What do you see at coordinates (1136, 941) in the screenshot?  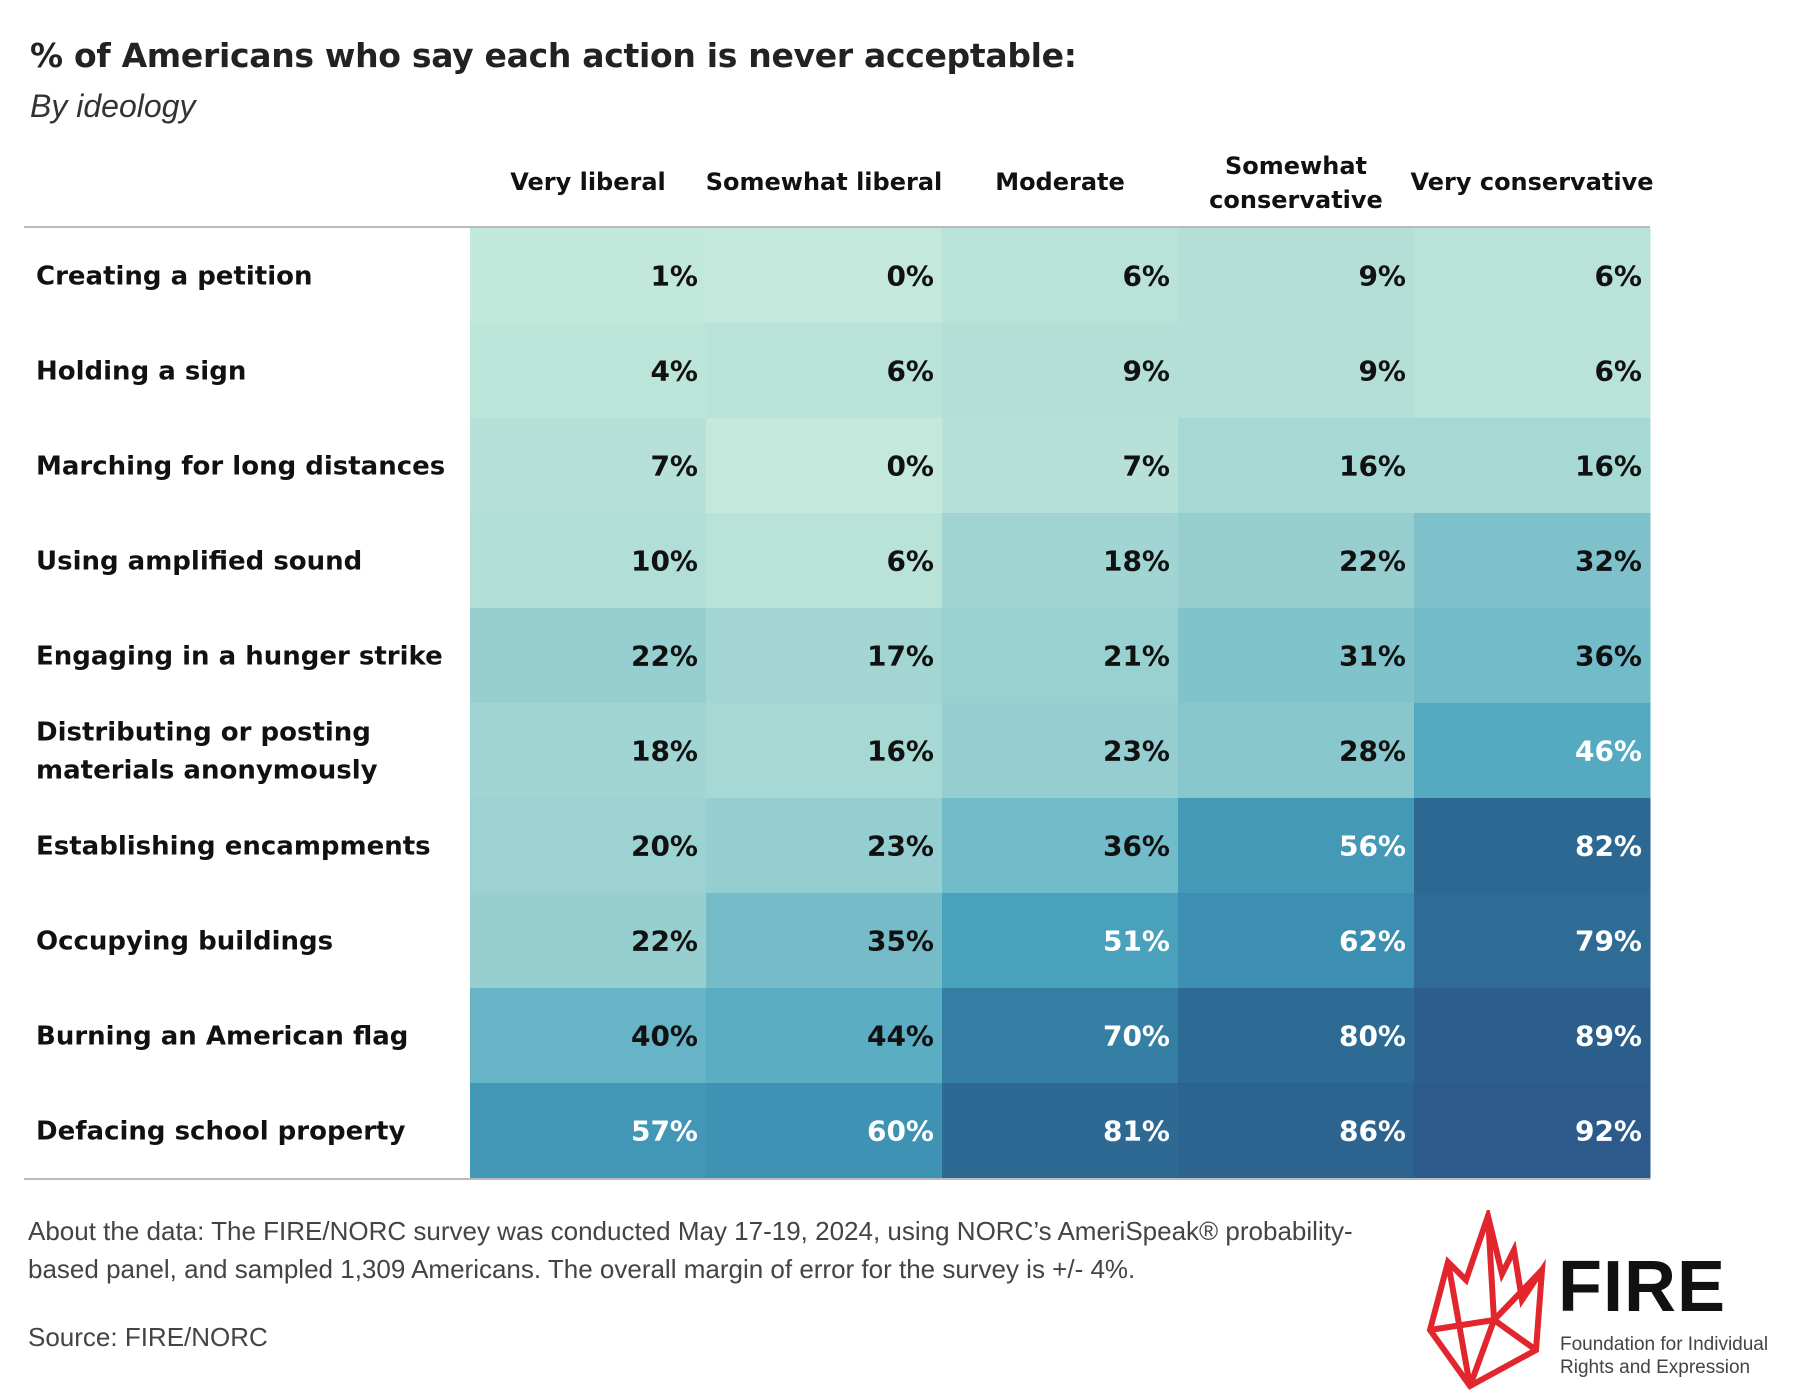 I see `cell-value: 51%` at bounding box center [1136, 941].